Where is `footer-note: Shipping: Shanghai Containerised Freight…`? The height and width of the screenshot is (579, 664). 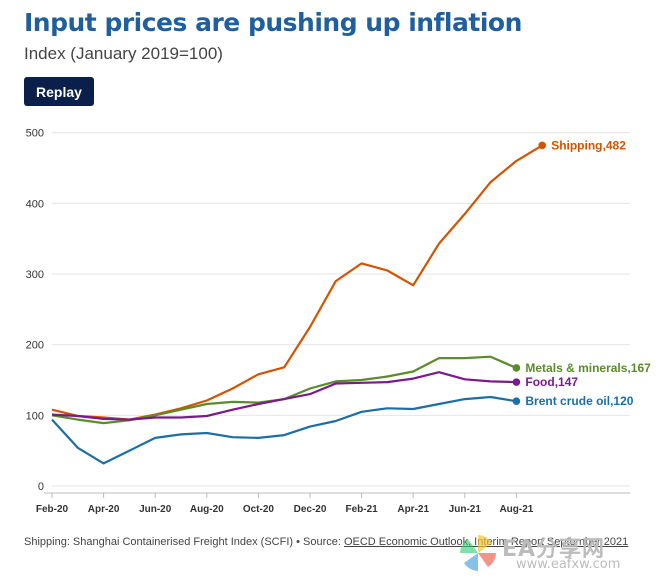 footer-note: Shipping: Shanghai Containerised Freight… is located at coordinates (184, 542).